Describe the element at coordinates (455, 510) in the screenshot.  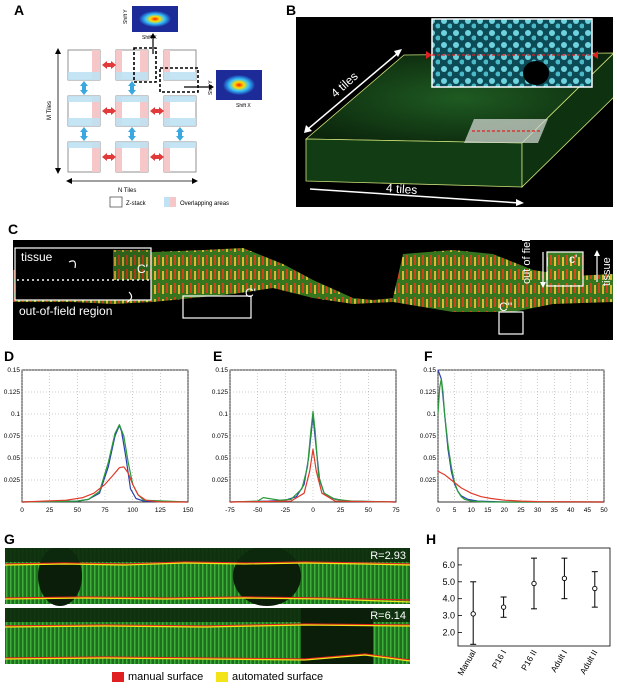
I see `x-tick-label: 5` at that location.